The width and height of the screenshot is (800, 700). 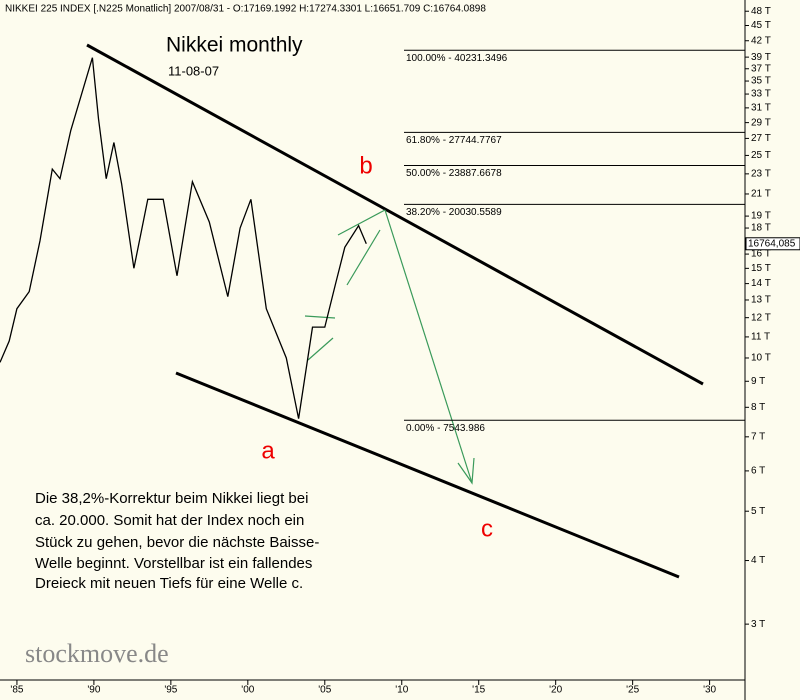 What do you see at coordinates (761, 155) in the screenshot?
I see `y-tick-label: 25 T` at bounding box center [761, 155].